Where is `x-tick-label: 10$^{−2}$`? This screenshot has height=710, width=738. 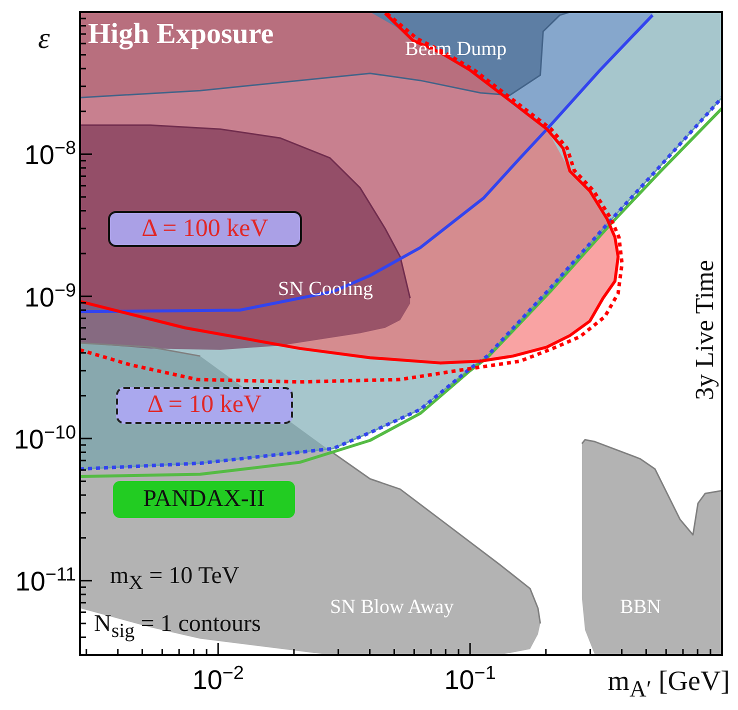 x-tick-label: 10$^{−2}$ is located at coordinates (218, 678).